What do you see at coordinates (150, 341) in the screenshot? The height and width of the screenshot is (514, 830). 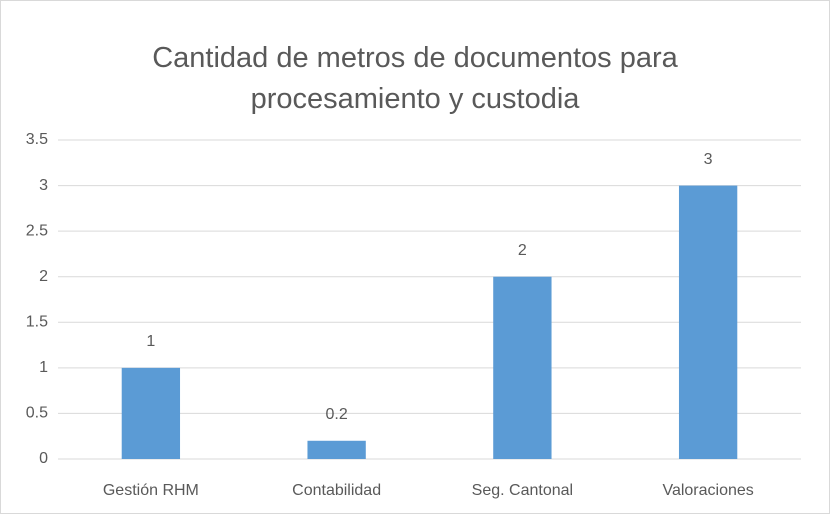 I see `data-label: 1` at bounding box center [150, 341].